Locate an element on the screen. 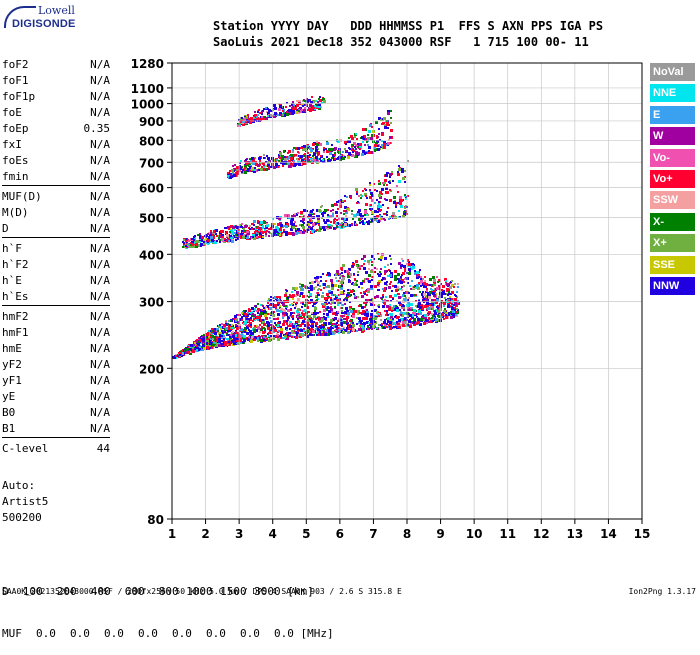 This screenshot has width=700, height=655. param-value: N/A is located at coordinates (100, 248).